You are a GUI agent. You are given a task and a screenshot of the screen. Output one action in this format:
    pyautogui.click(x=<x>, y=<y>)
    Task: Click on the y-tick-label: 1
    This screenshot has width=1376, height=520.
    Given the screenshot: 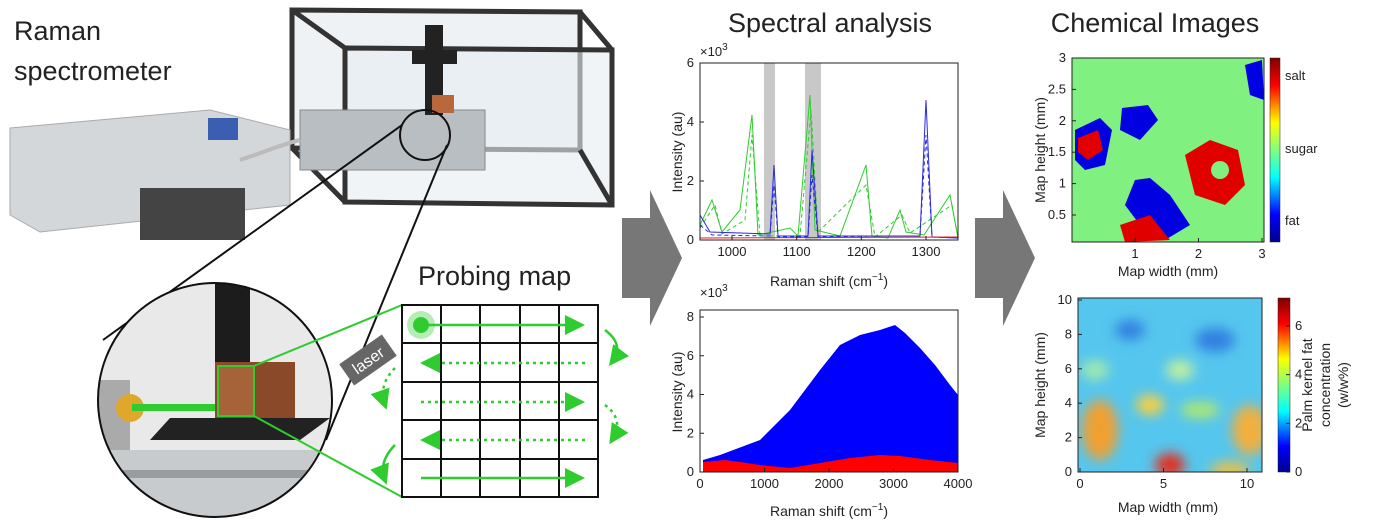 What is the action you would take?
    pyautogui.click(x=1062, y=183)
    